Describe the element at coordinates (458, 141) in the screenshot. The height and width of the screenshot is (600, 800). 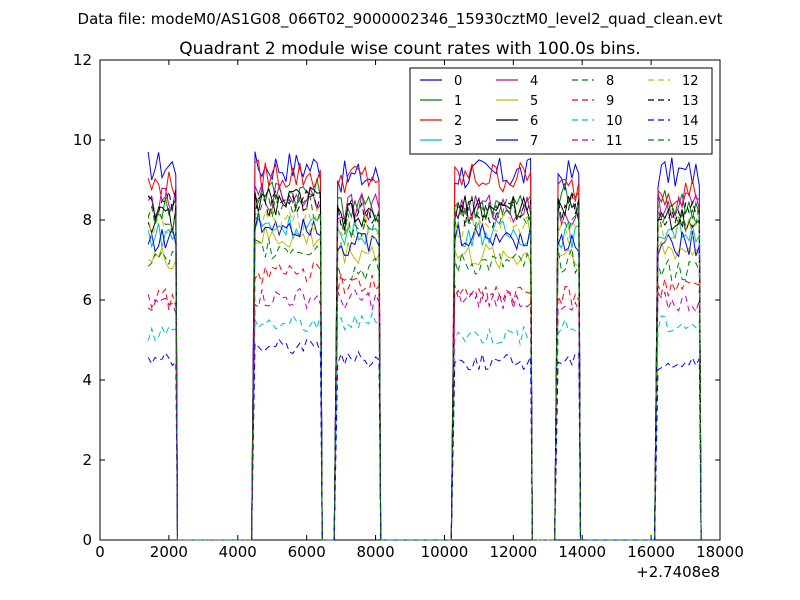
I see `legend-label-3: 3` at that location.